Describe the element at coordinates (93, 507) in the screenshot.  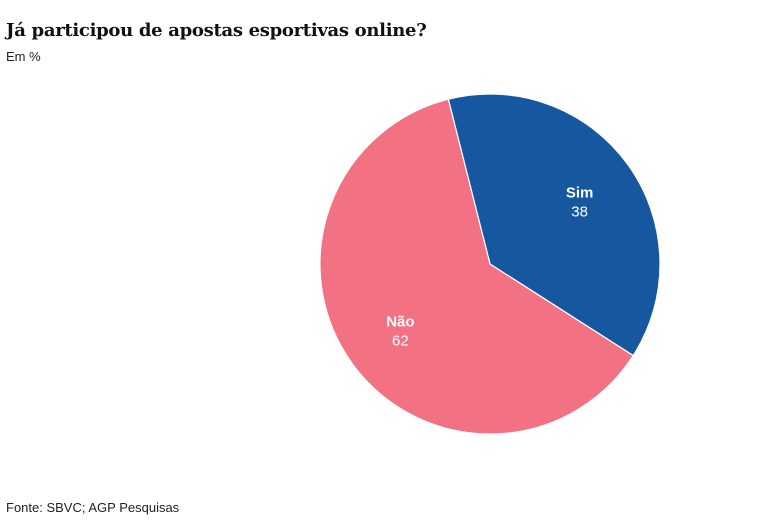
I see `chart-source: Fonte: SBVC; AGP Pesquisas` at that location.